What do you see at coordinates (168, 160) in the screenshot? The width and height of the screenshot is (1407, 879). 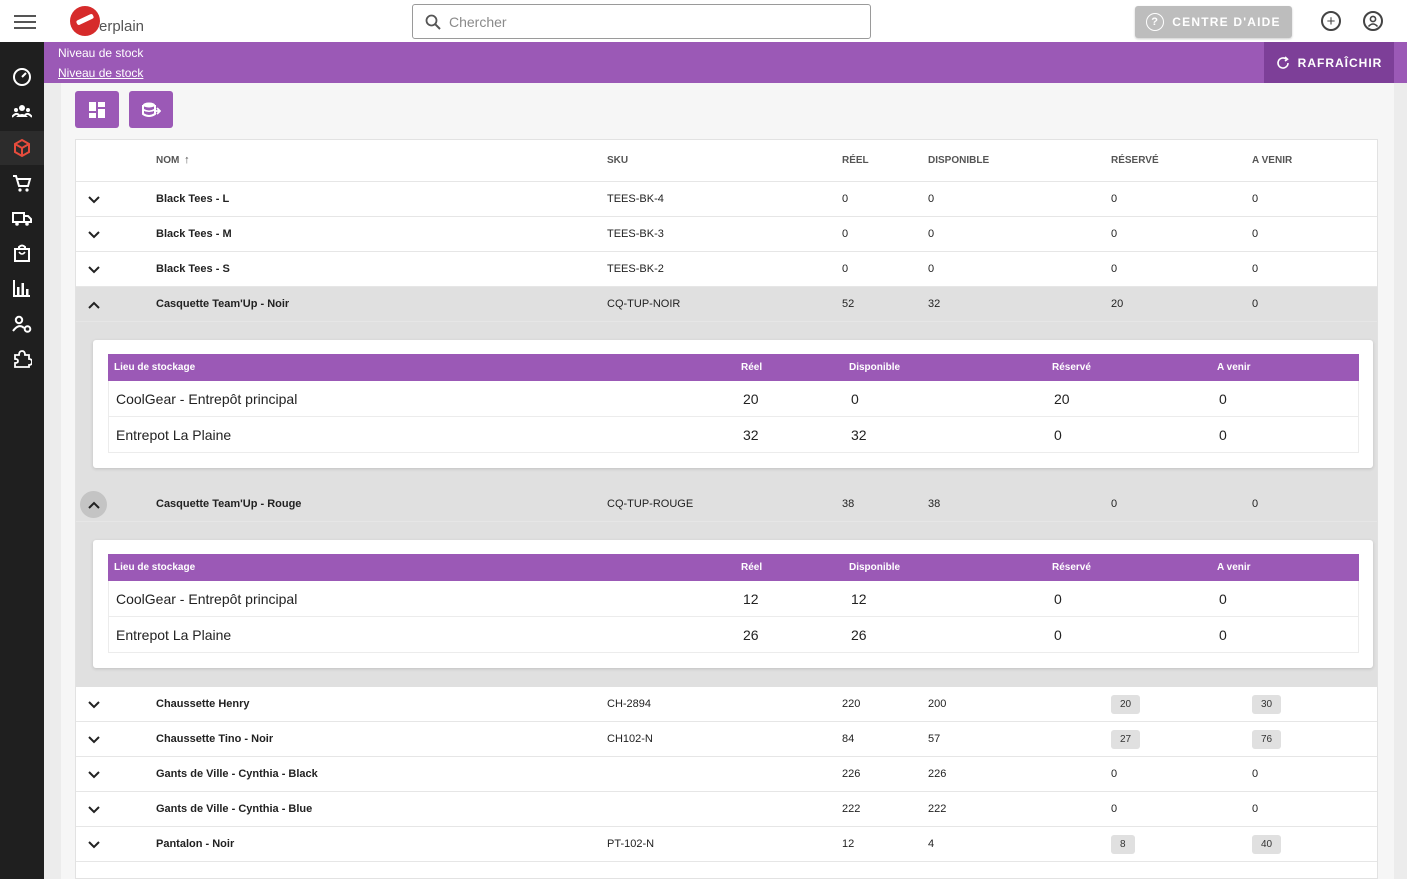 I see `column-name-label: NOM` at bounding box center [168, 160].